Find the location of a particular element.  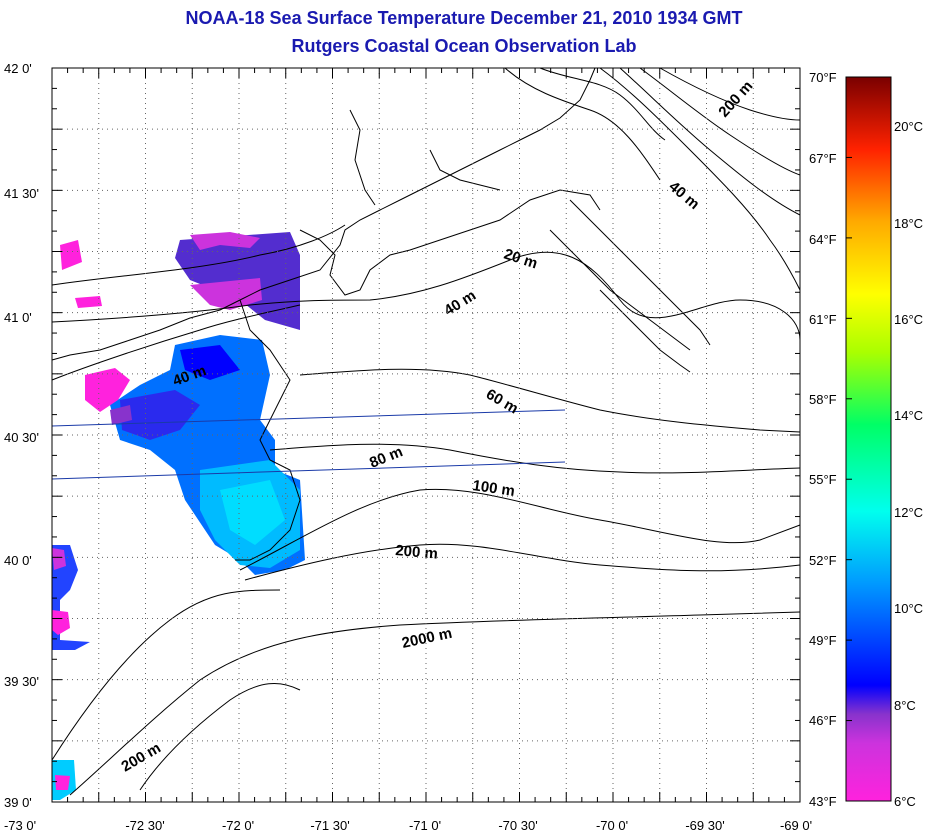

fahrenheit-label: 64°F is located at coordinates (823, 239).